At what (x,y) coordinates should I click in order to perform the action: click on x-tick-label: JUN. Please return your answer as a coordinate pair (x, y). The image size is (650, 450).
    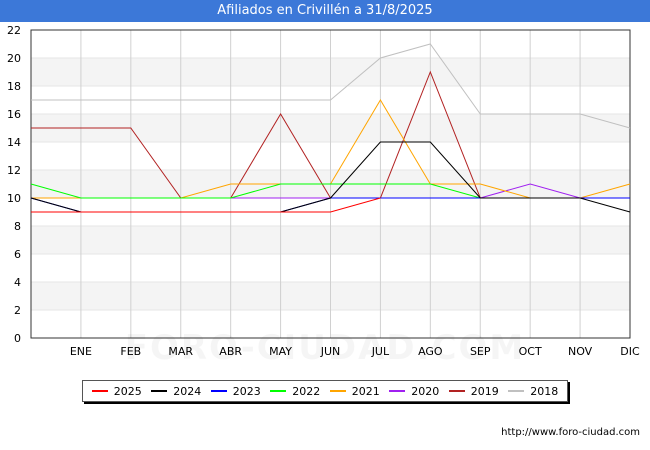
    Looking at the image, I should click on (330, 351).